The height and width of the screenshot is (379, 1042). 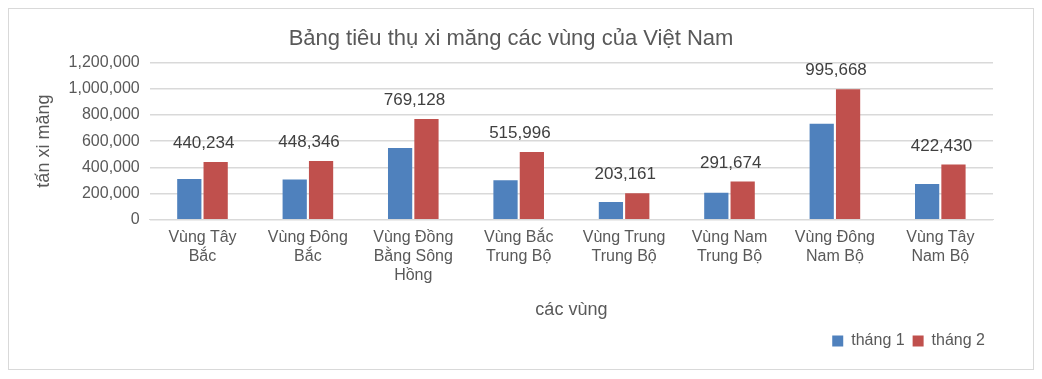 What do you see at coordinates (520, 133) in the screenshot?
I see `data-label: 515,996` at bounding box center [520, 133].